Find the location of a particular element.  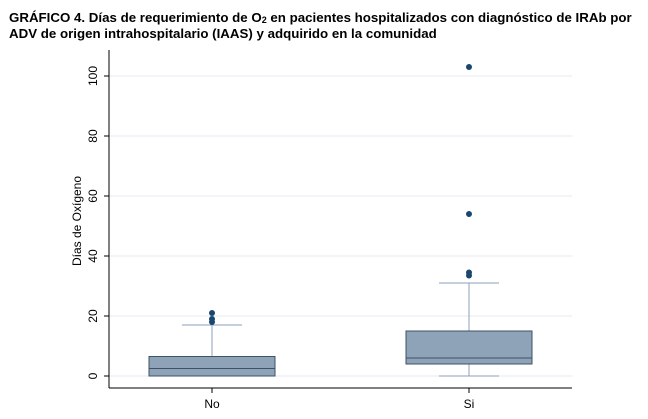

y-tick-label: 0 is located at coordinates (93, 375).